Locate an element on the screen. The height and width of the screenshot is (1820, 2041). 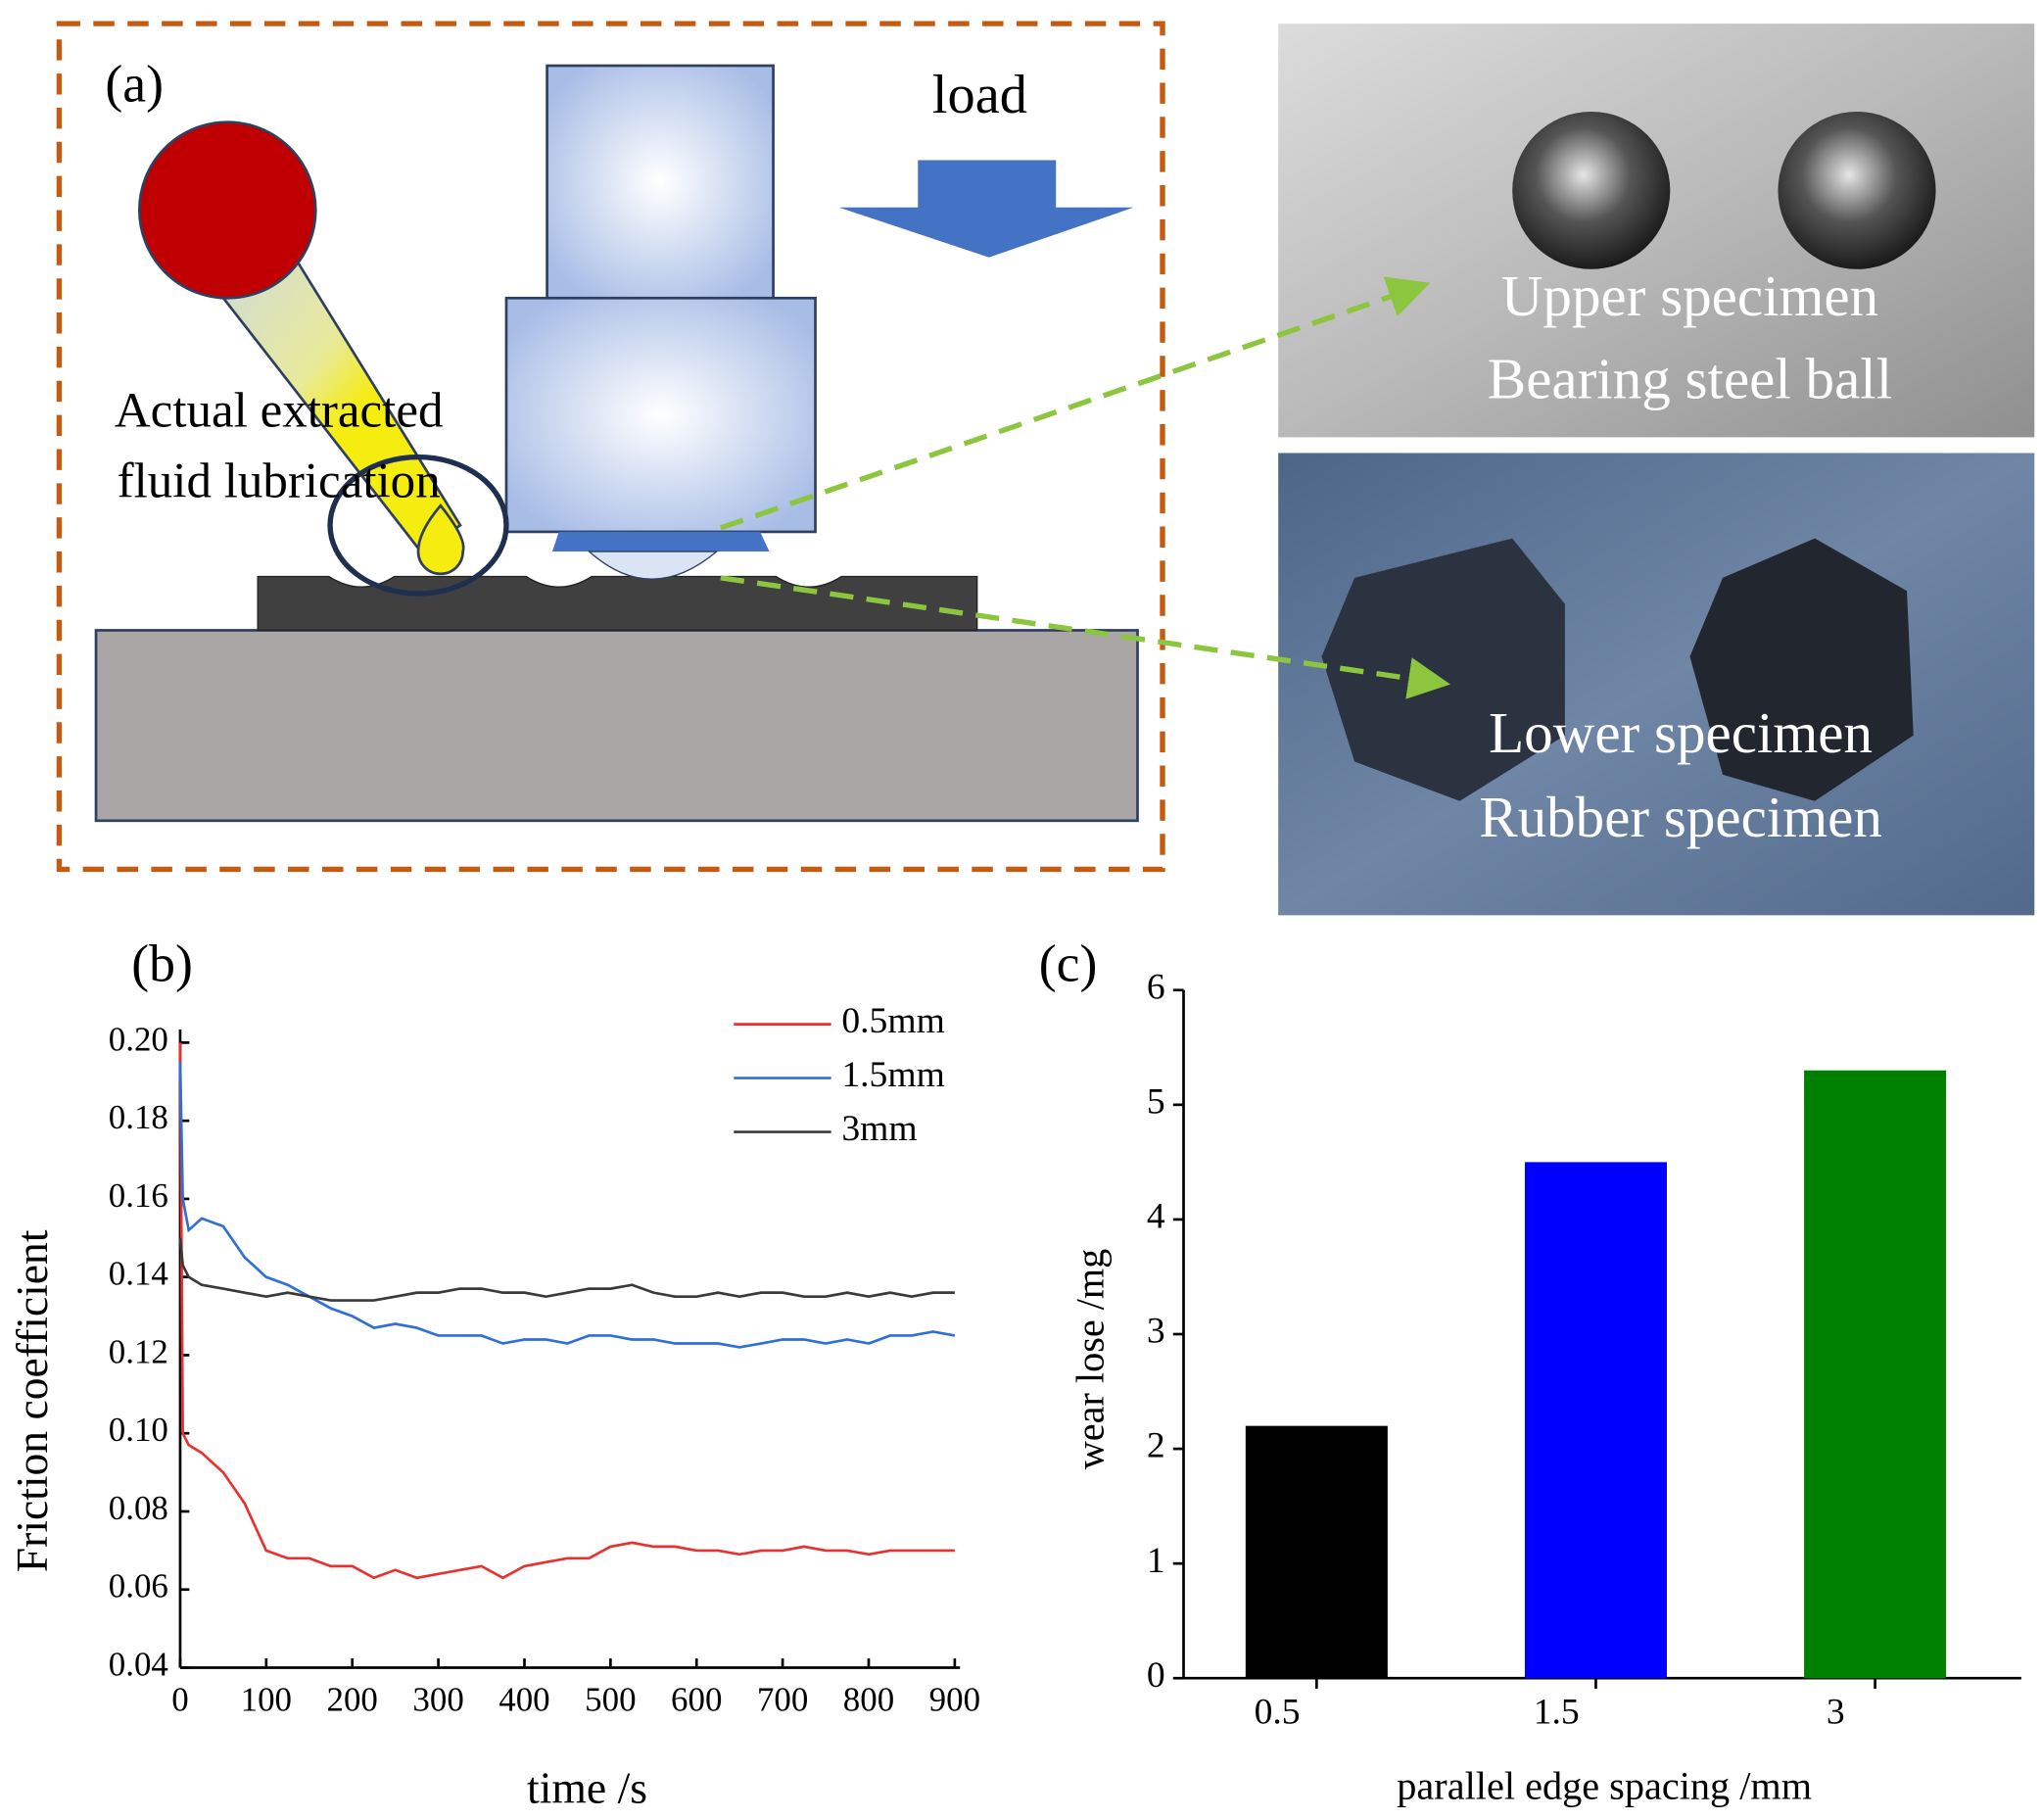
photo-caption: Lower specimen is located at coordinates (1681, 732).